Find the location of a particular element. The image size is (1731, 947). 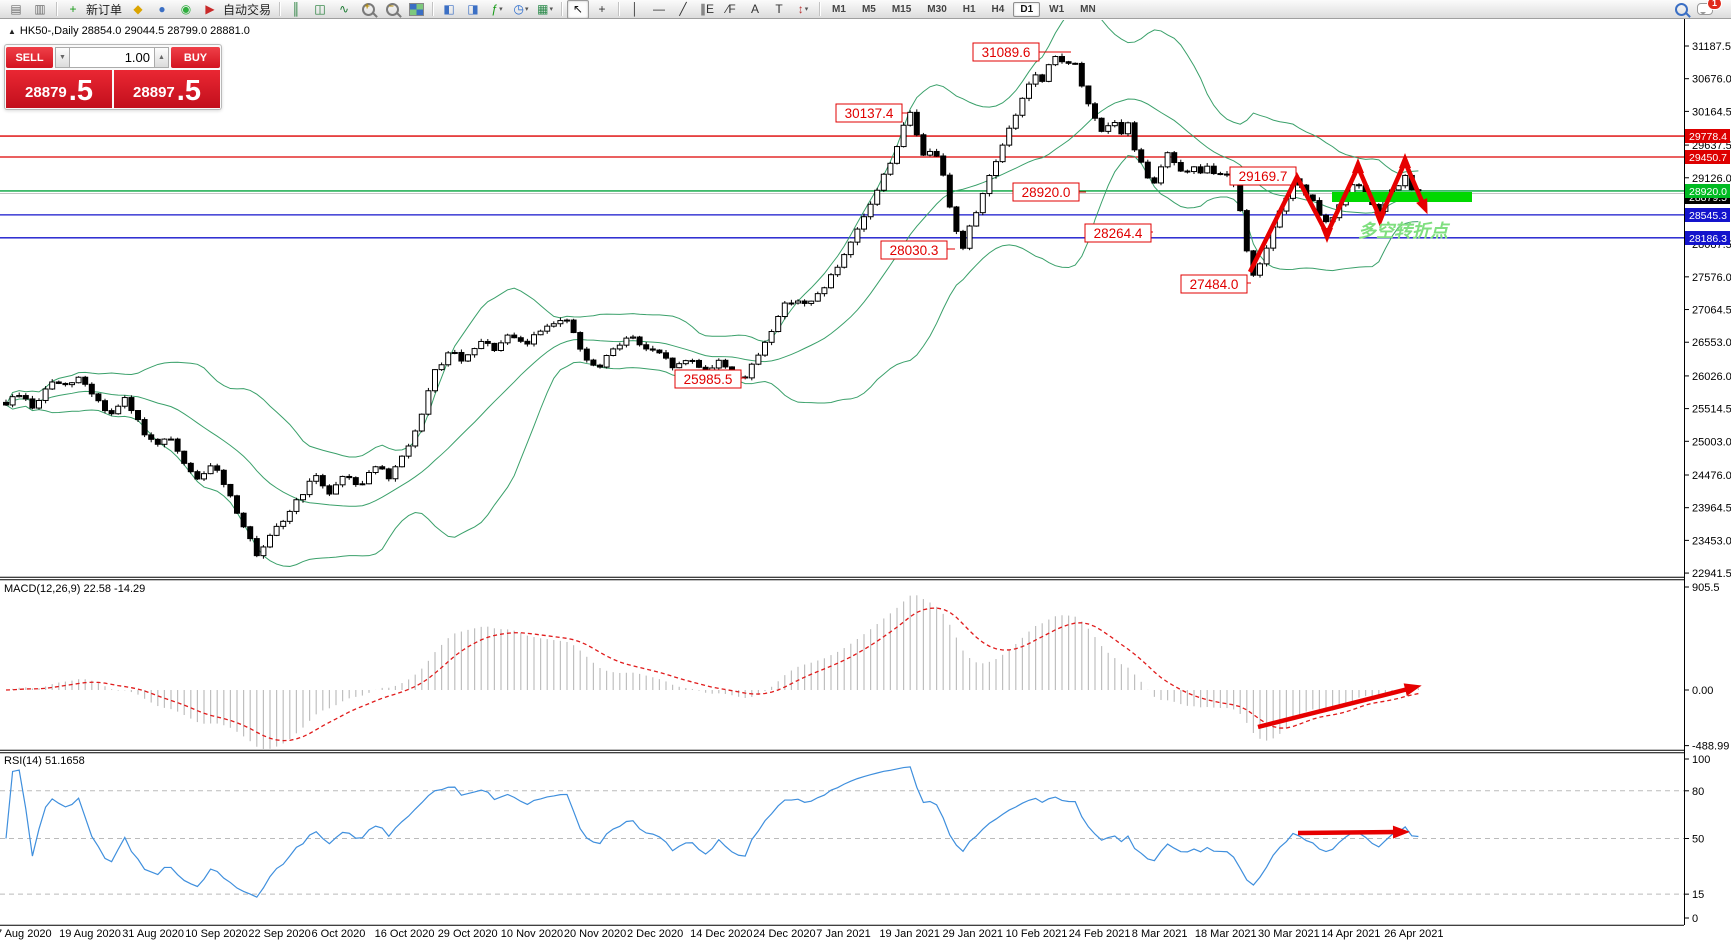

chat-icon: 1 is located at coordinates (1708, 9).